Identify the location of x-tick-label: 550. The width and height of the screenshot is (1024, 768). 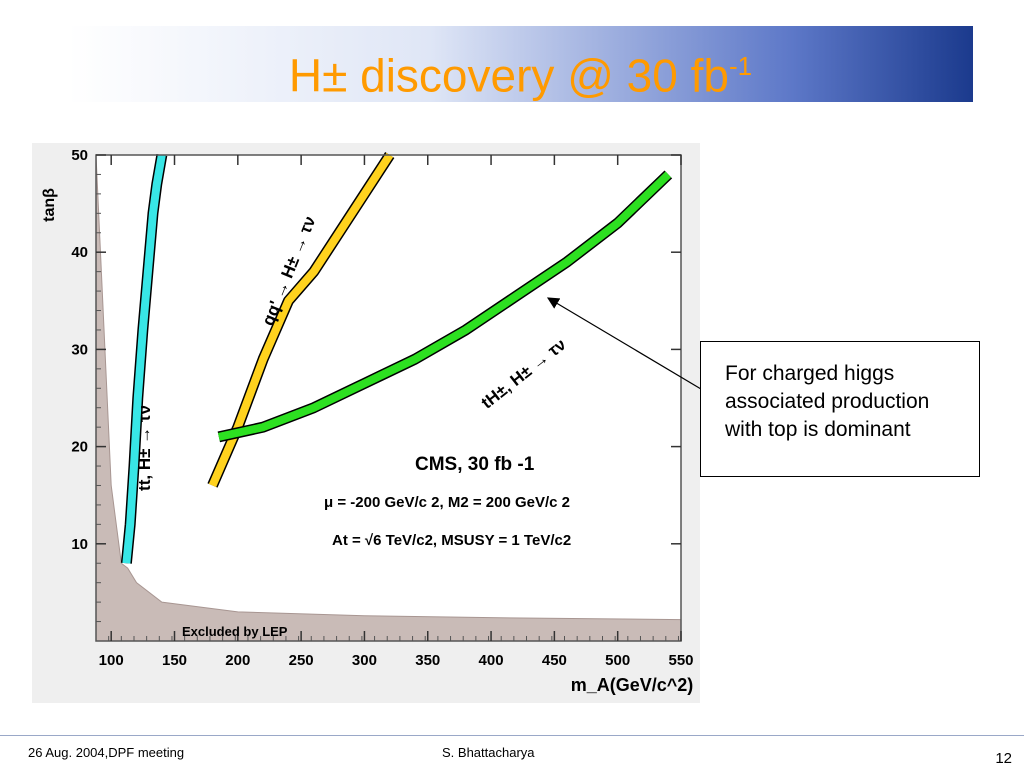
(680, 660).